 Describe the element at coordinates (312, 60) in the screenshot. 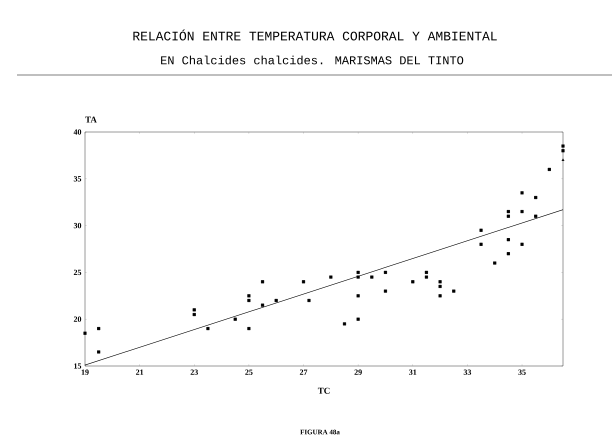

I see `chart-subtitle: EN Chalcides chalcides. MARISMAS DEL TINTO` at that location.